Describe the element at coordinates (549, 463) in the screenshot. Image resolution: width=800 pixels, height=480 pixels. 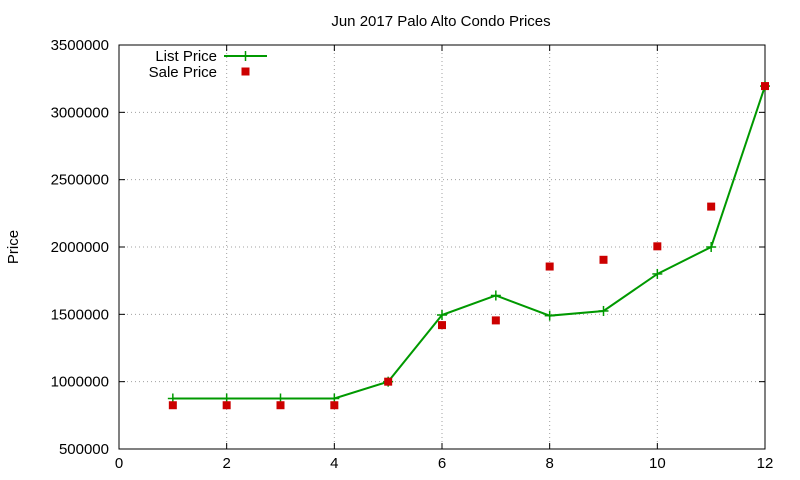
I see `x-tick-label: 8` at that location.